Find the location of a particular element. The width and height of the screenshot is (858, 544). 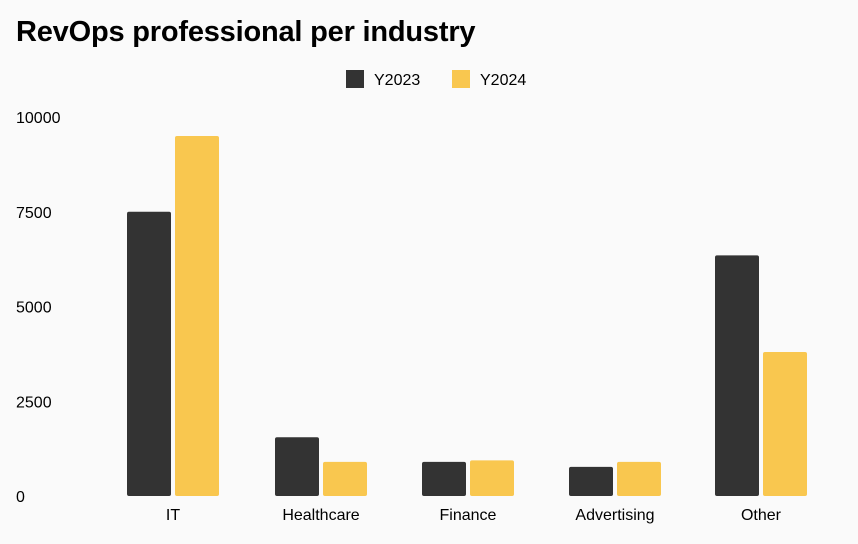

bar-healthcare-y2023 is located at coordinates (297, 466).